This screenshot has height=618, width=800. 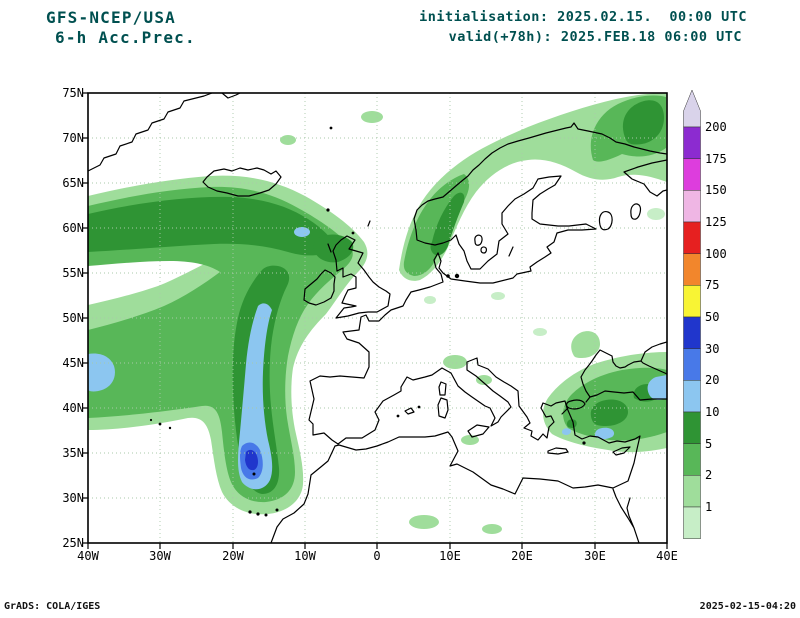 I want to click on precip-spot-romania, so click(x=540, y=332).